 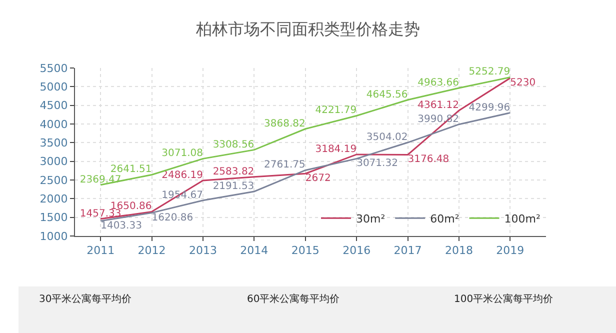 What do you see at coordinates (285, 124) in the screenshot?
I see `data-label: 3868.82` at bounding box center [285, 124].